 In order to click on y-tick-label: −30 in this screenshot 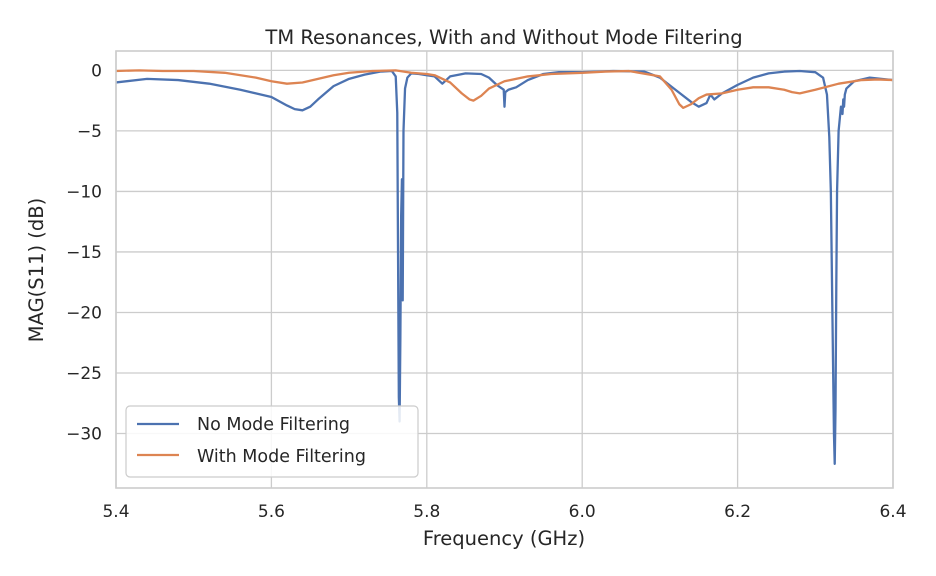, I will do `click(84, 435)`.